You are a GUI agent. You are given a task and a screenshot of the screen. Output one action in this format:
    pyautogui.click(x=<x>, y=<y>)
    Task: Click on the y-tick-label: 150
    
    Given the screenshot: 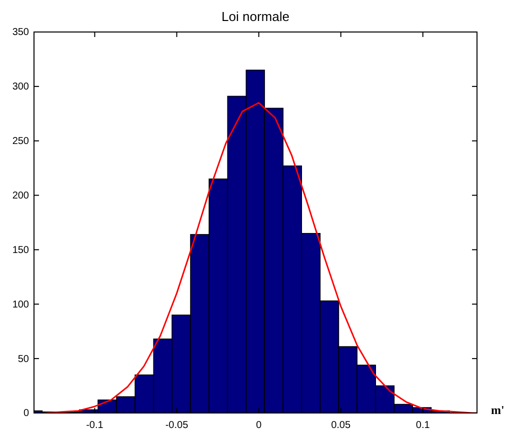 What is the action you would take?
    pyautogui.click(x=21, y=250)
    